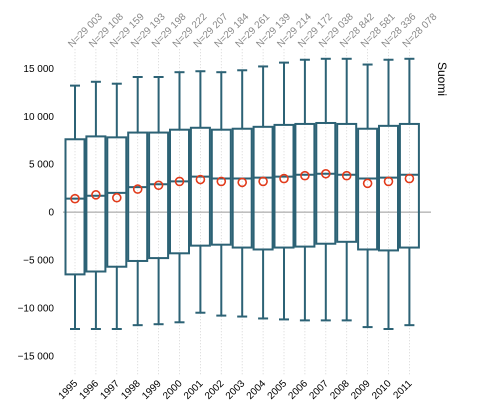 The width and height of the screenshot is (487, 415). I want to click on x-tick-label: 2010, so click(382, 390).